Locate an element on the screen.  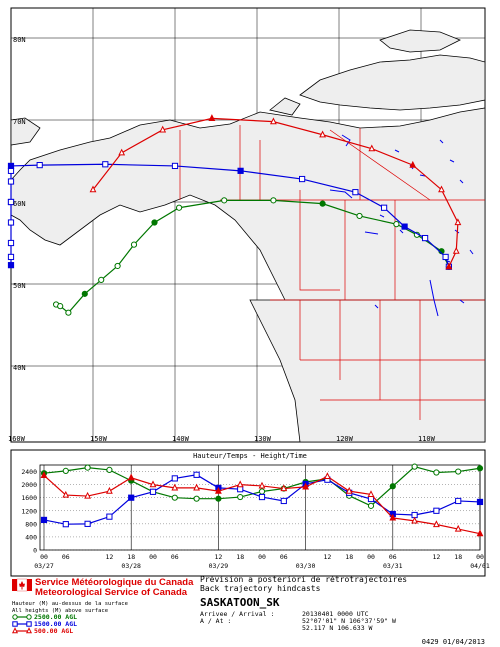
lon-label-120w: 120W is located at coordinates (345, 439).